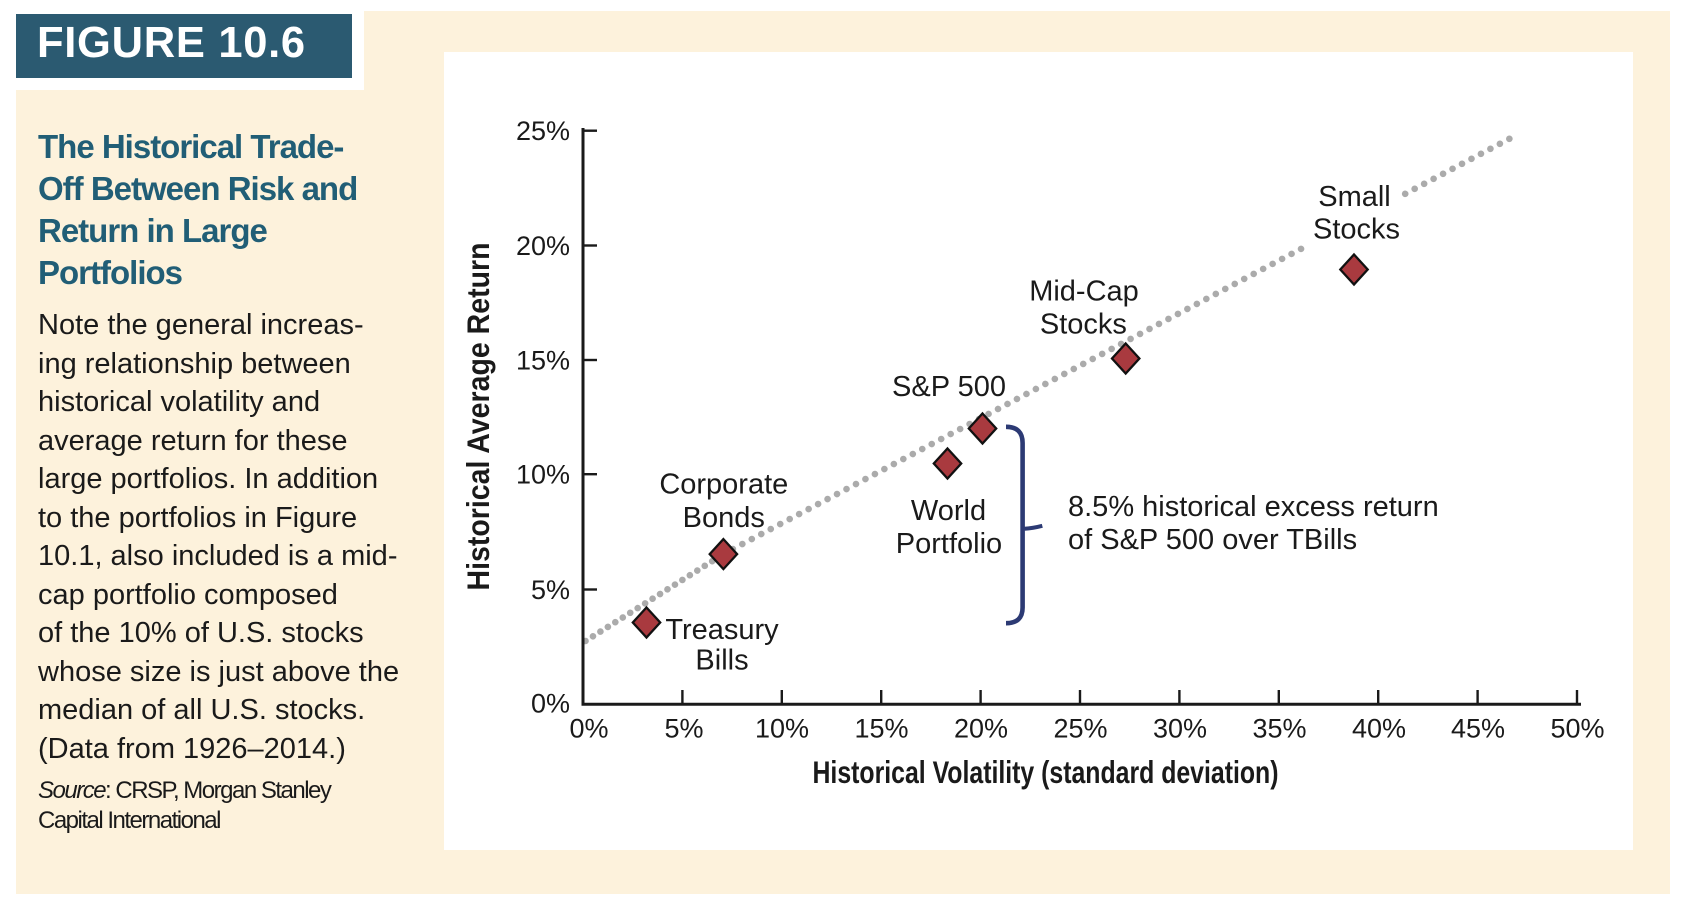 This screenshot has width=1684, height=910. What do you see at coordinates (724, 518) in the screenshot?
I see `svg-text: Bonds` at bounding box center [724, 518].